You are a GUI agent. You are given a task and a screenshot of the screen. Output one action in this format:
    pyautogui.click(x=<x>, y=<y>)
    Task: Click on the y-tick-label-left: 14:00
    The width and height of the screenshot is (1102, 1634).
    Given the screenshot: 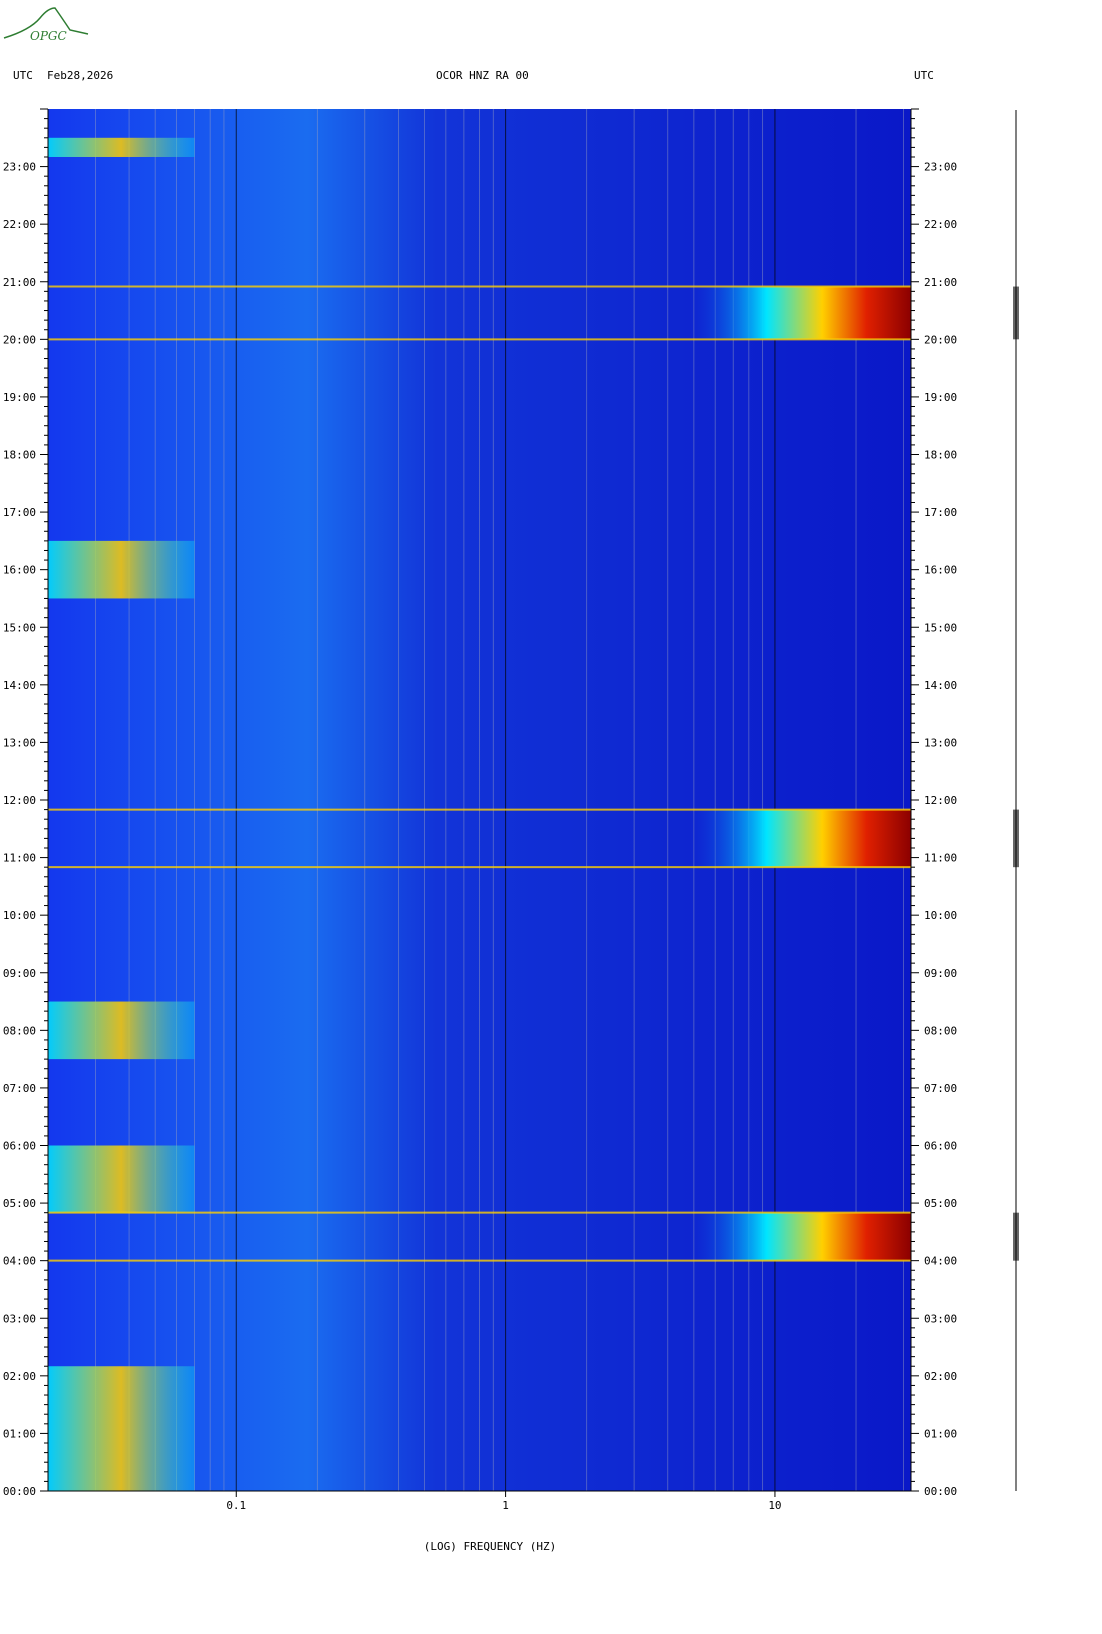 What is the action you would take?
    pyautogui.click(x=19, y=685)
    